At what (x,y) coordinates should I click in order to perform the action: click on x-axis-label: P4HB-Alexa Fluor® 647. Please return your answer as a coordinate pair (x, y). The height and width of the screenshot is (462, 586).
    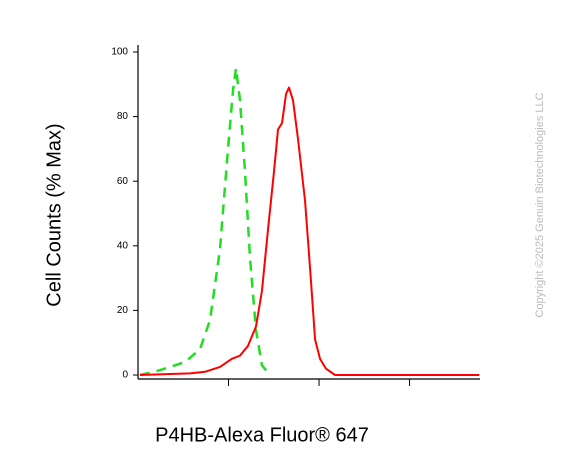
    Looking at the image, I should click on (262, 435).